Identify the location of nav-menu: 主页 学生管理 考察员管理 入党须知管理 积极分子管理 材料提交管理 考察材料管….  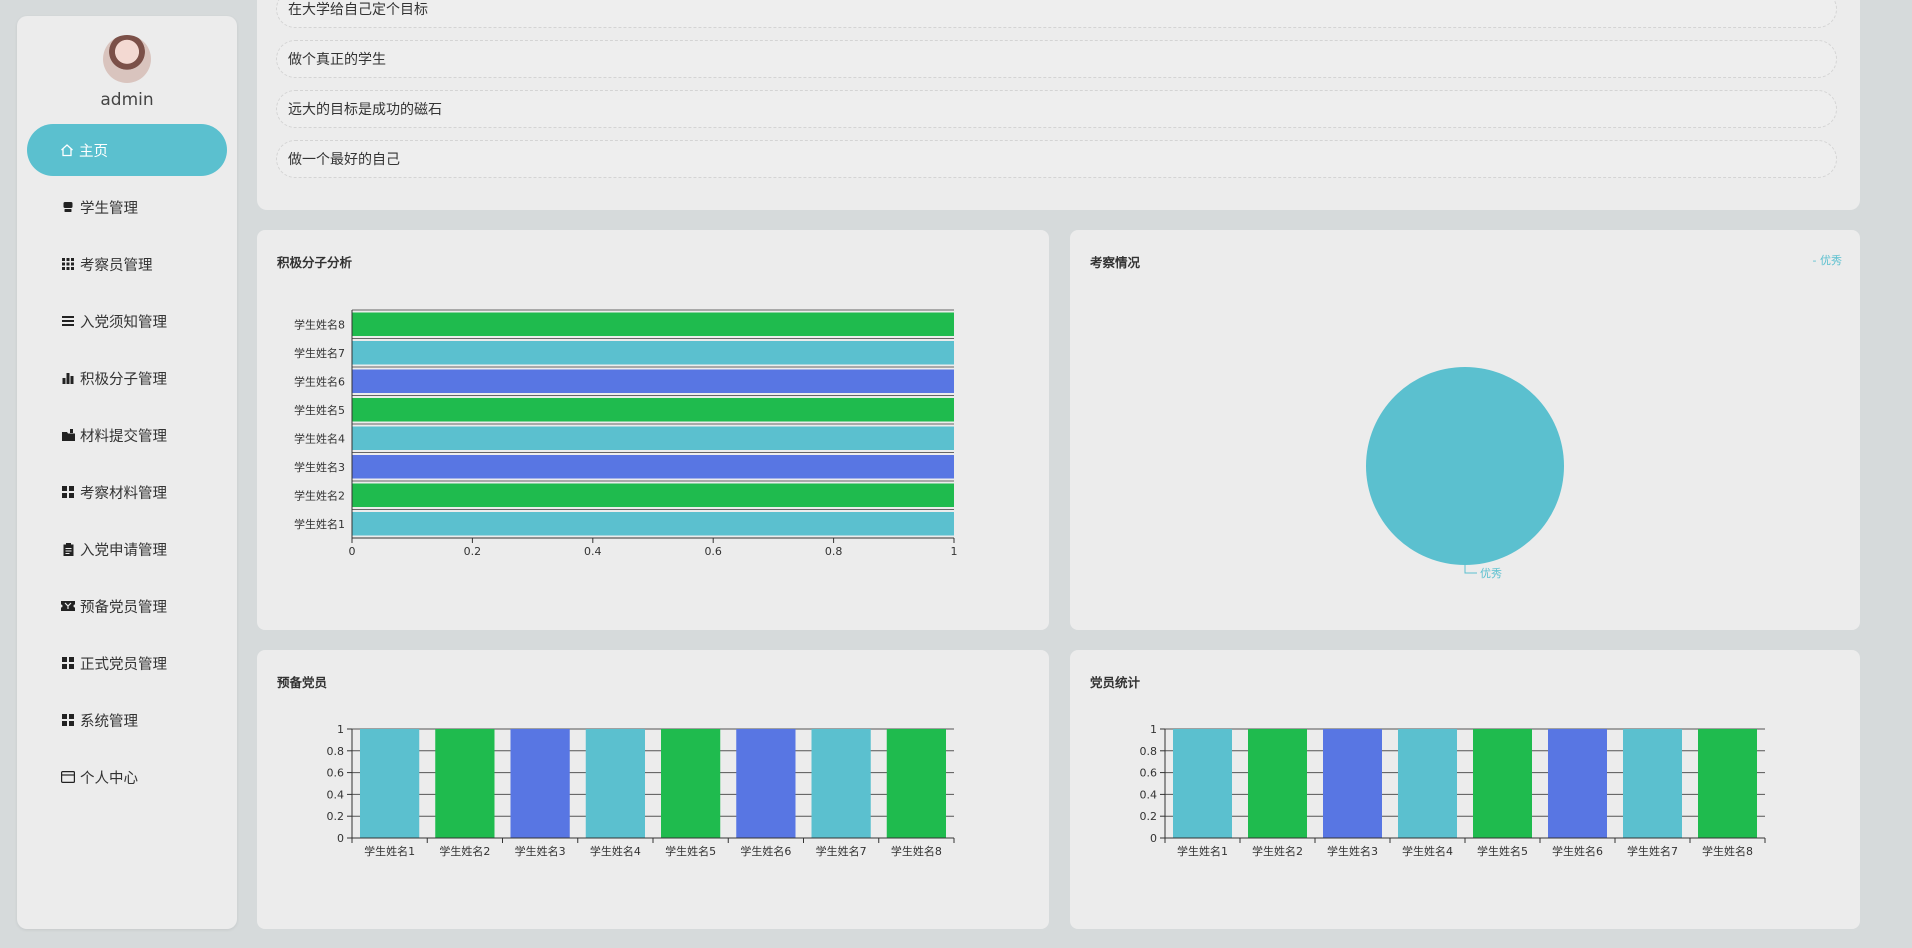
(127, 466).